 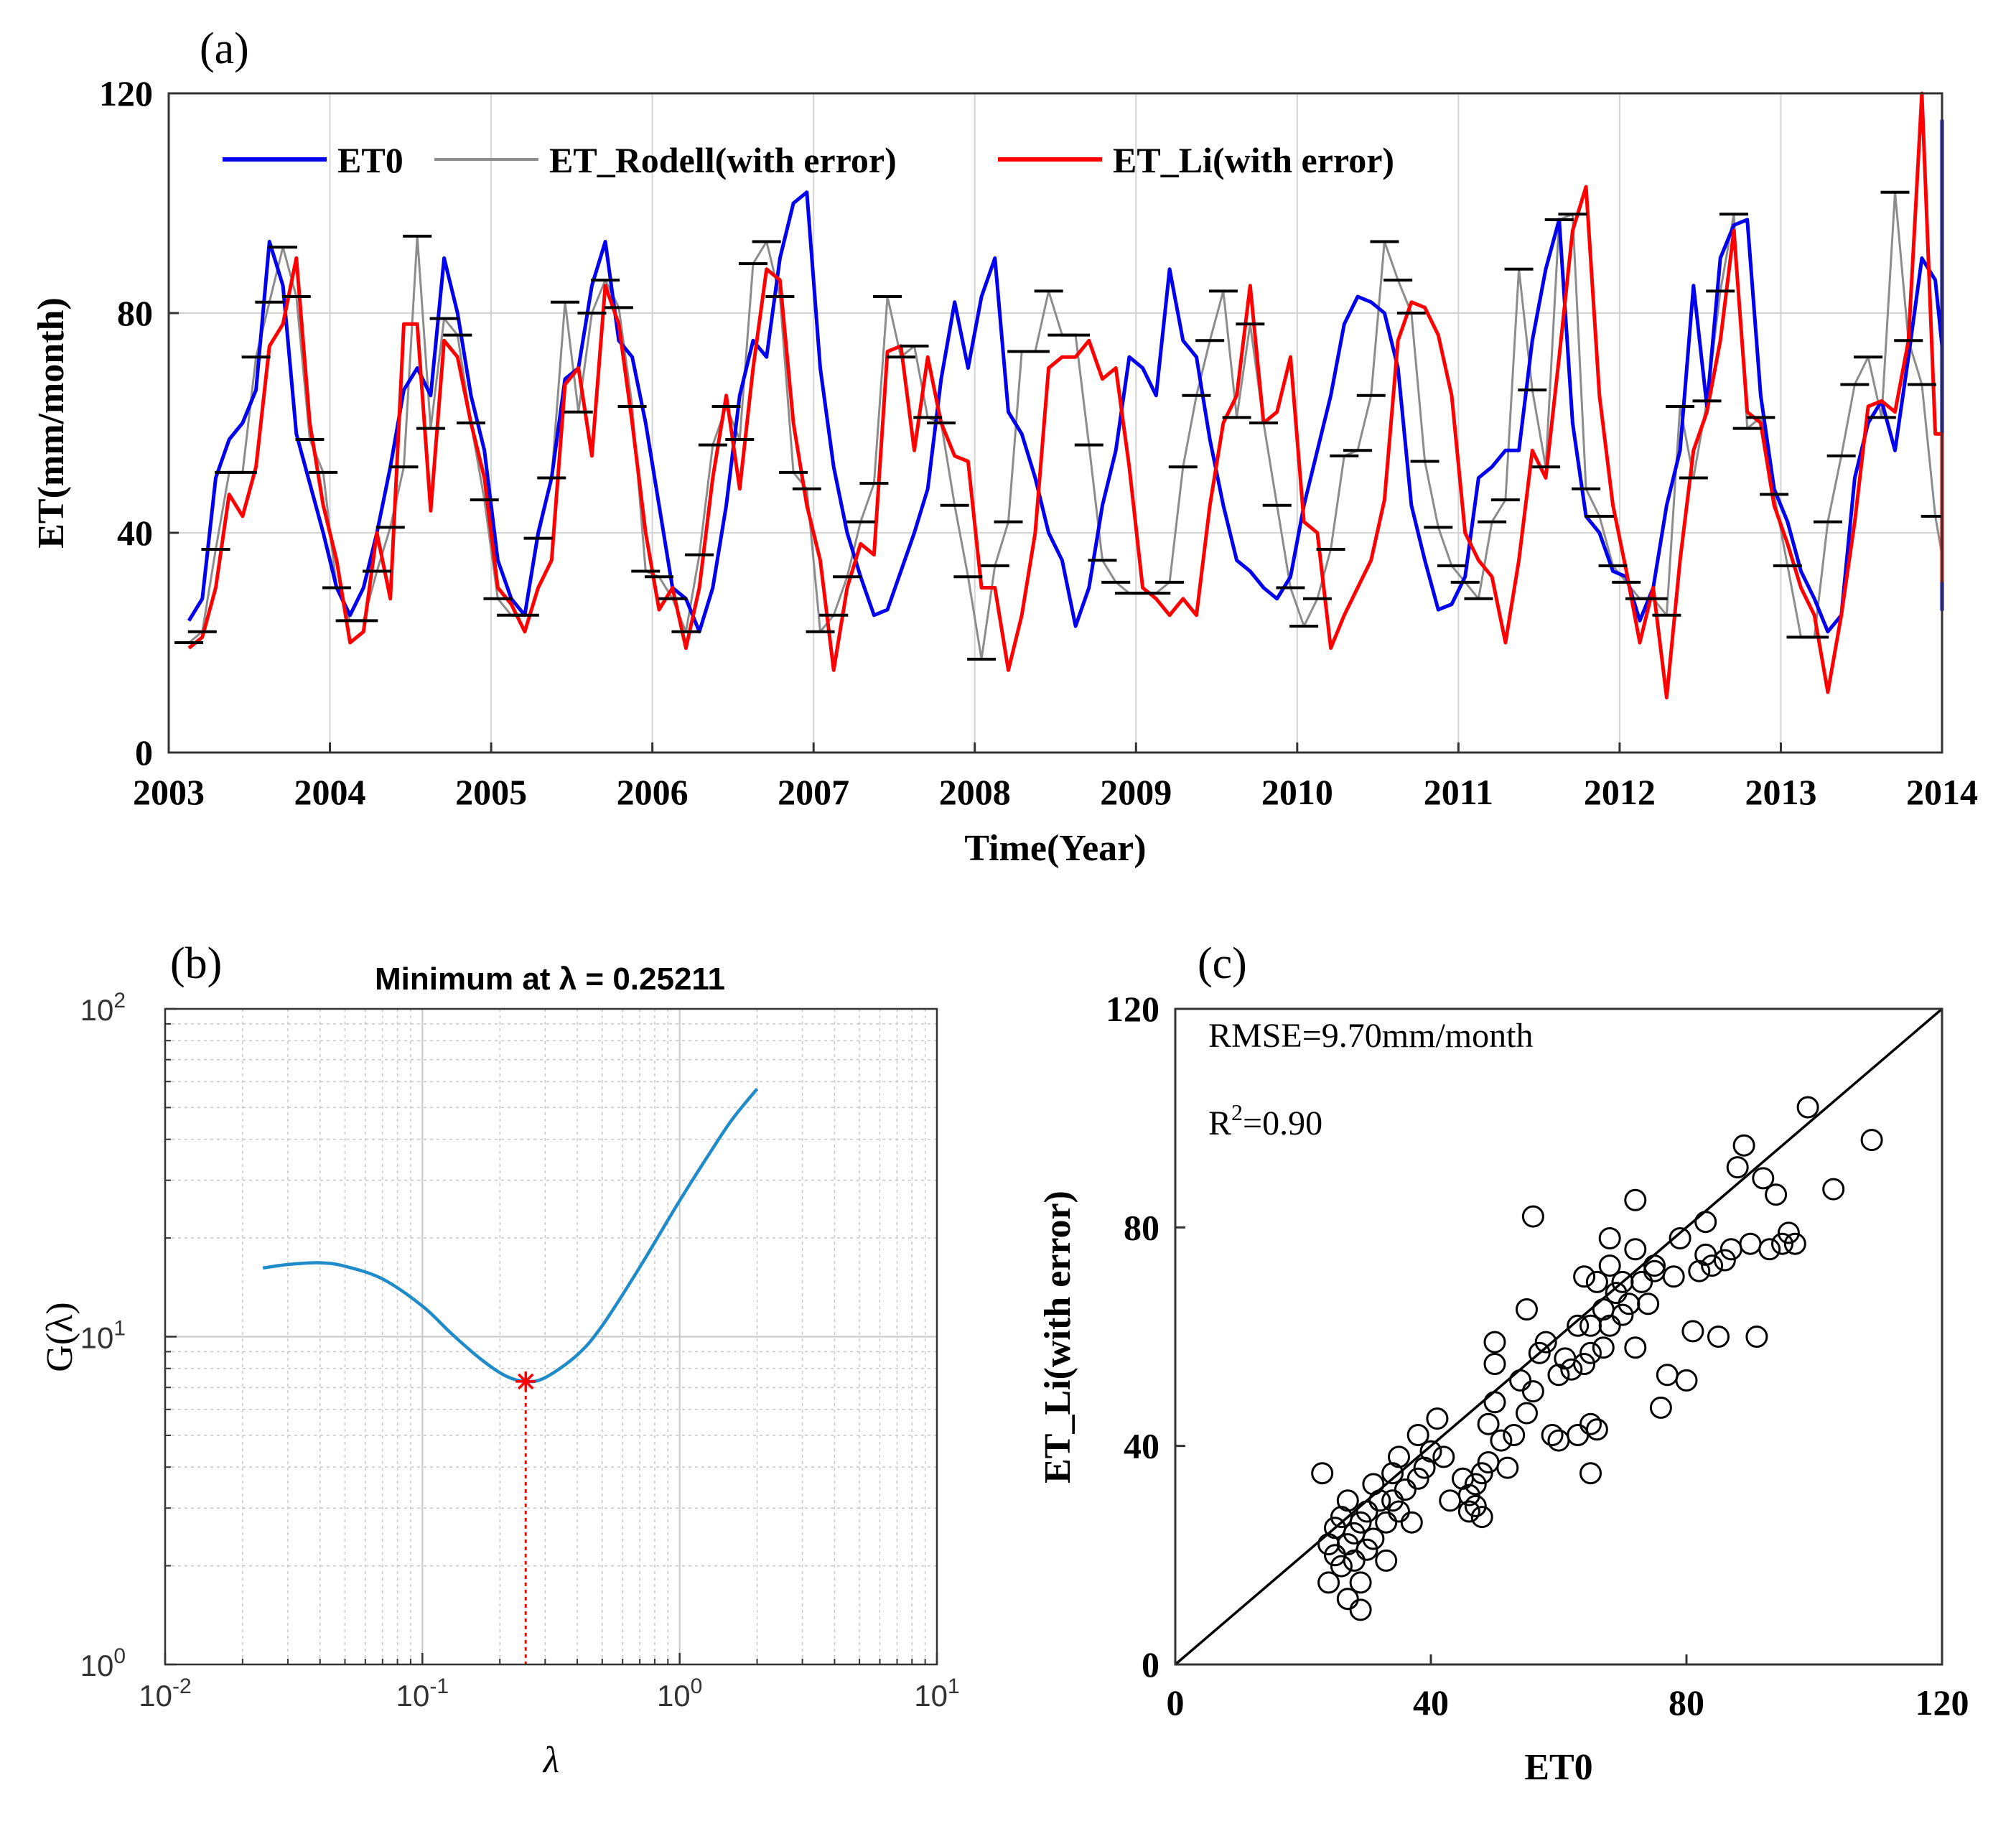 I want to click on x-tick-label: 10-2, so click(x=165, y=1694).